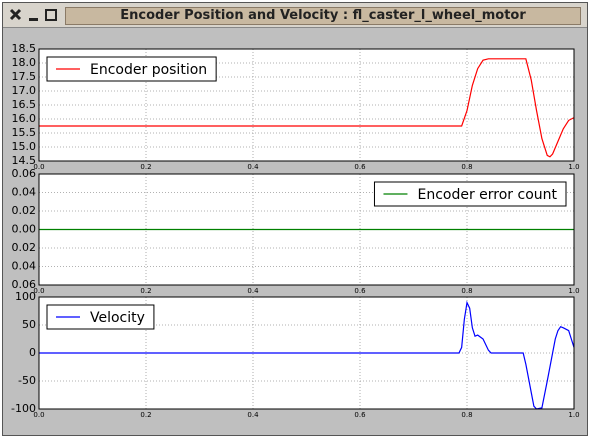 This screenshot has height=440, width=592. What do you see at coordinates (24, 160) in the screenshot?
I see `y-tick-label: 14.5` at bounding box center [24, 160].